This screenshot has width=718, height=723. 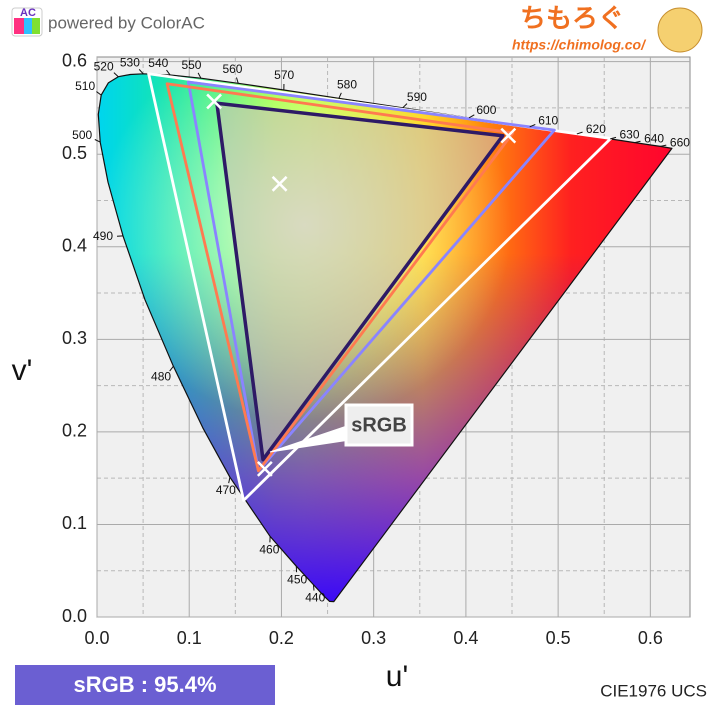 What do you see at coordinates (572, 18) in the screenshot?
I see `site-name: ちもろぐ` at bounding box center [572, 18].